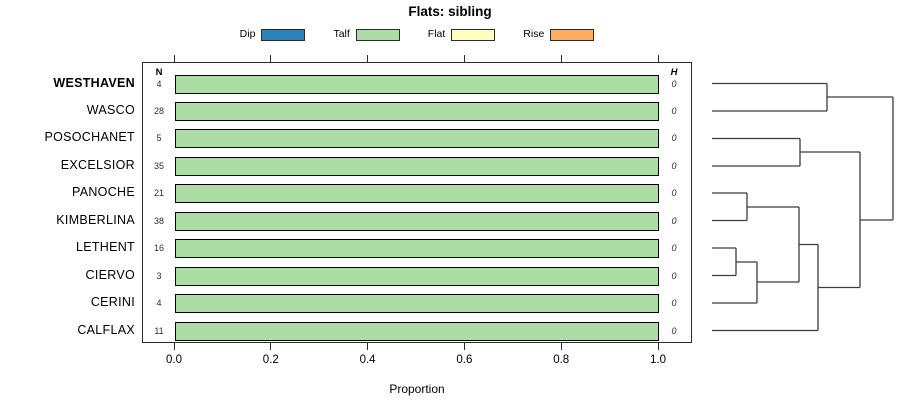 The height and width of the screenshot is (420, 900). What do you see at coordinates (159, 330) in the screenshot?
I see `n-value: 11` at bounding box center [159, 330].